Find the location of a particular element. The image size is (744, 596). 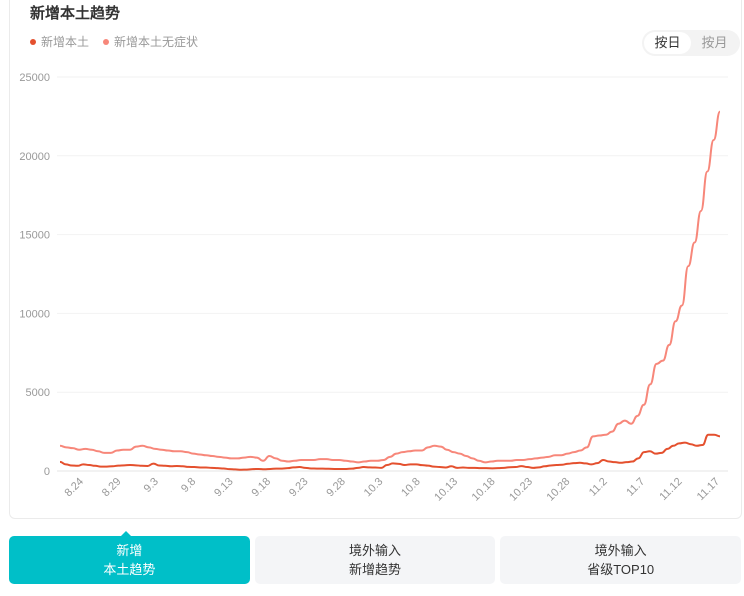

x-tick-label: 10.3 is located at coordinates (374, 488).